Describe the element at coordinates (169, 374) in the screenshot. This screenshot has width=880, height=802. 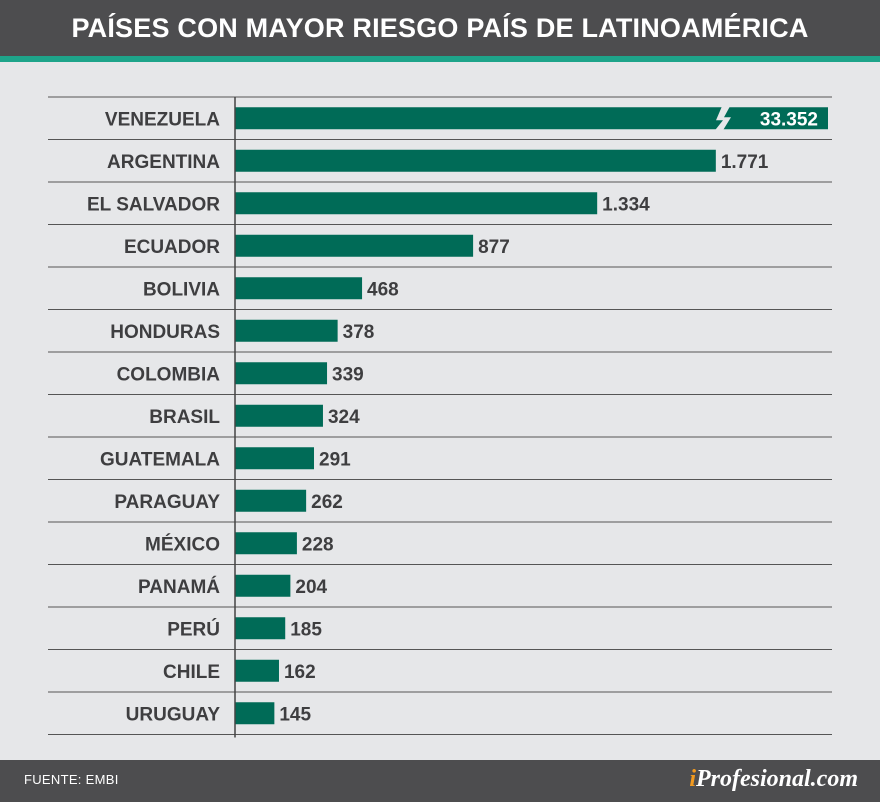
I see `category-label: COLOMBIA` at that location.